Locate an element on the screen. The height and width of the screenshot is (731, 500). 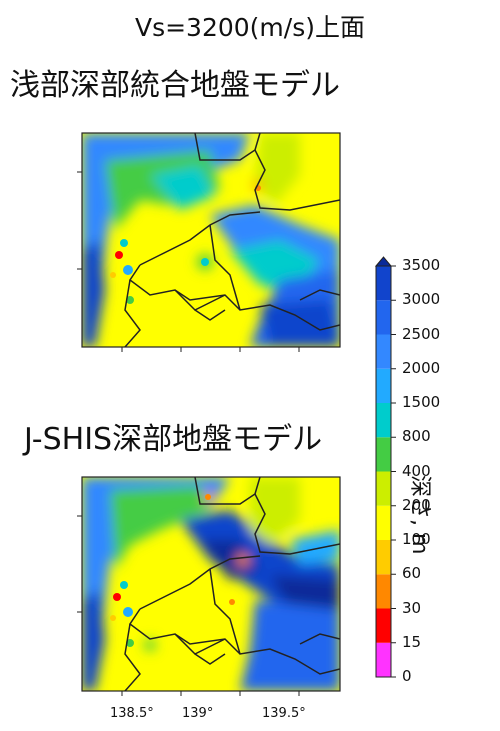
colorbar-level-label: 800 is located at coordinates (416, 436).